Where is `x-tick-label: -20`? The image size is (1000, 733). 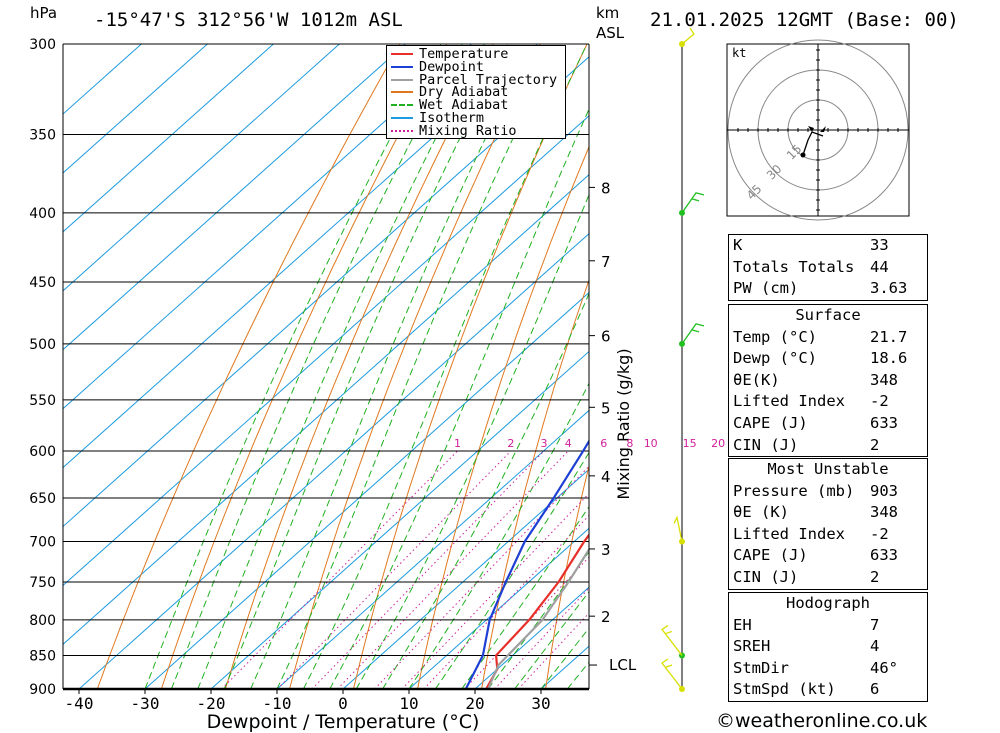
x-tick-label: -20 is located at coordinates (211, 703).